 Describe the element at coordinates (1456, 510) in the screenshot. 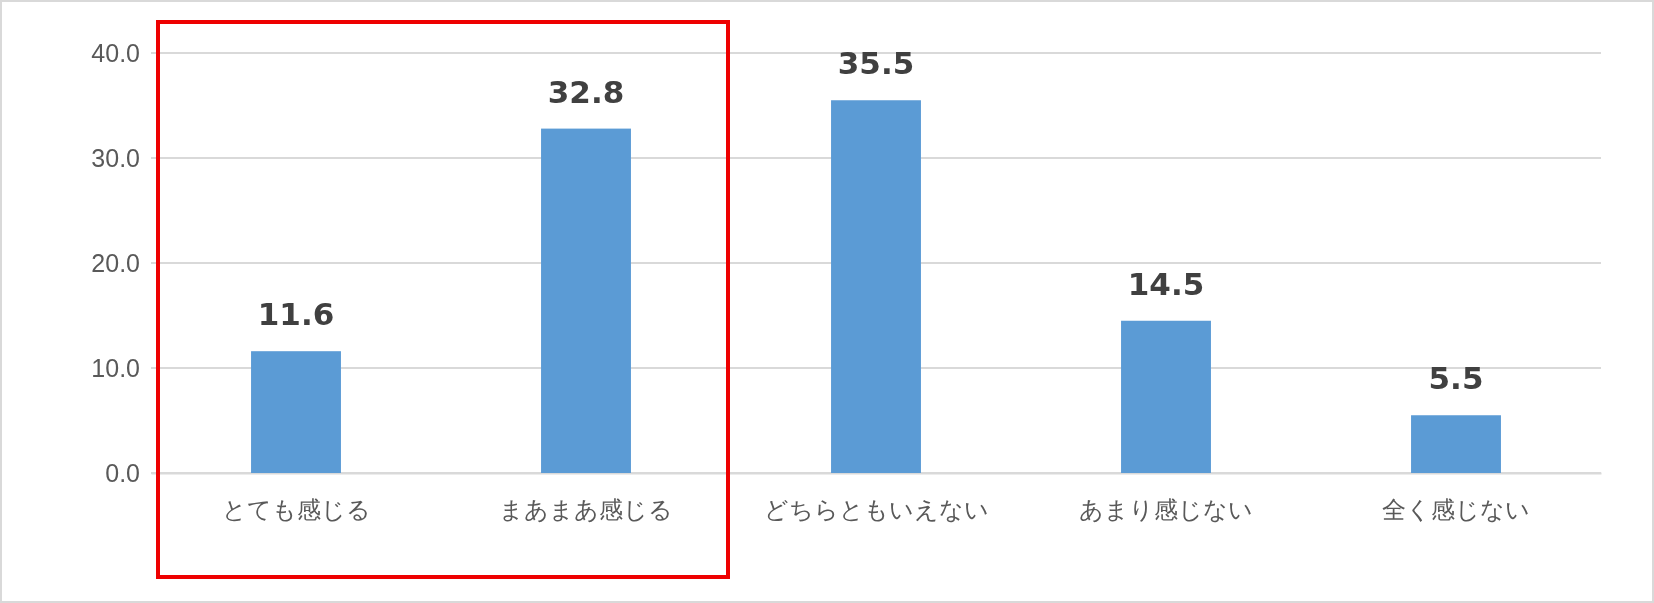

I see `x-tick-label: 全く感じない` at that location.